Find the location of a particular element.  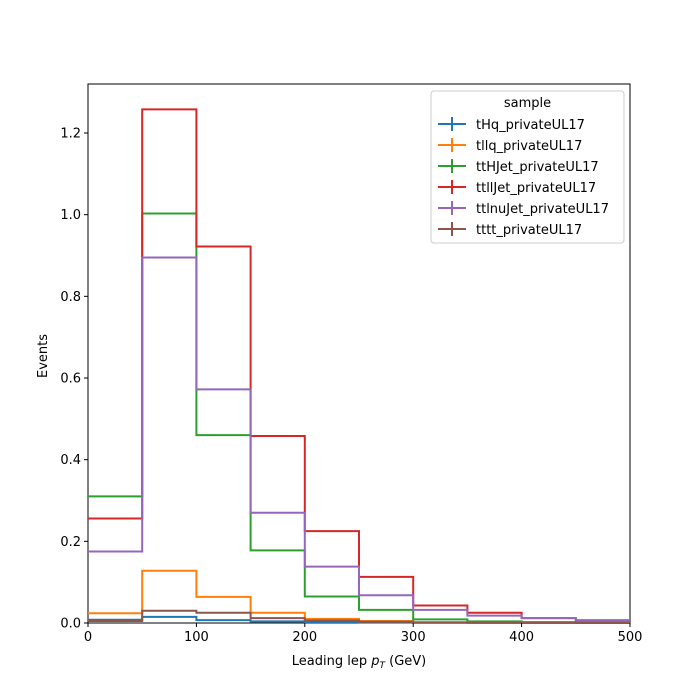

y-tick-label: 1.0 is located at coordinates (70, 215).